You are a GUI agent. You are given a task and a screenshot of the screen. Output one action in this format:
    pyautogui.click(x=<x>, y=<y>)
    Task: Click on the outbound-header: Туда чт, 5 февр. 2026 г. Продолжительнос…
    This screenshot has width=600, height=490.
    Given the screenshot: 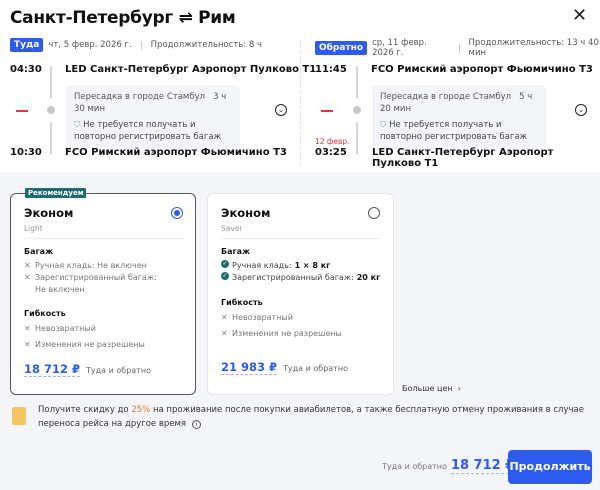 What is the action you would take?
    pyautogui.click(x=136, y=45)
    